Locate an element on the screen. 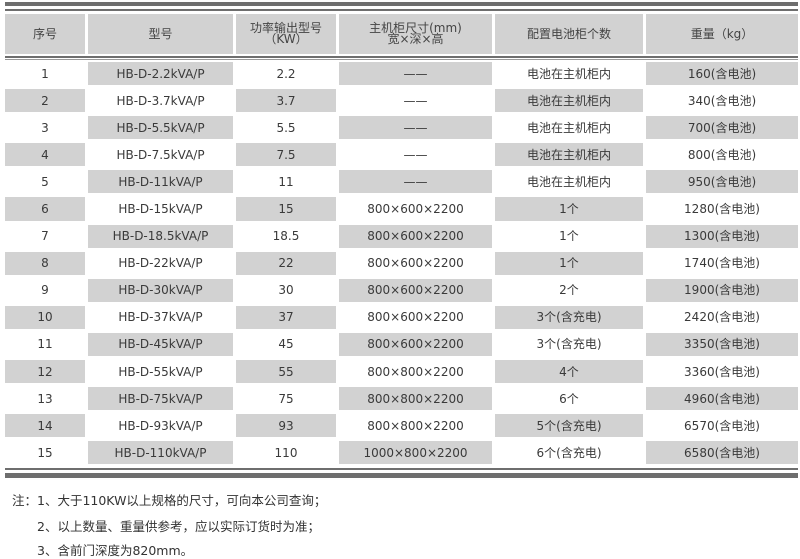 The image size is (800, 559). row-power: 5.5 is located at coordinates (286, 127).